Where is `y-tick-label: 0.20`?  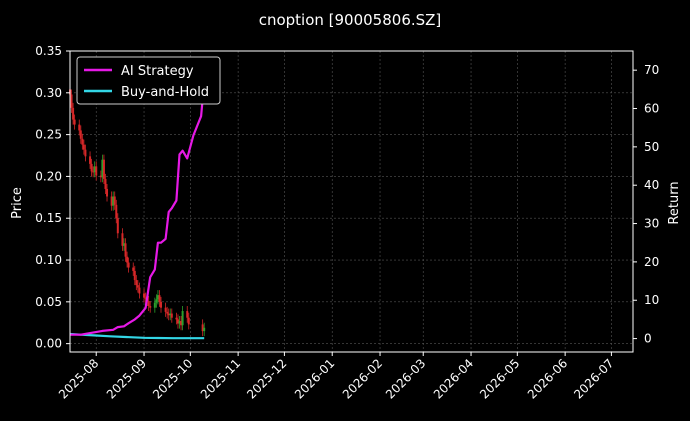 y-tick-label: 0.20 is located at coordinates (48, 176).